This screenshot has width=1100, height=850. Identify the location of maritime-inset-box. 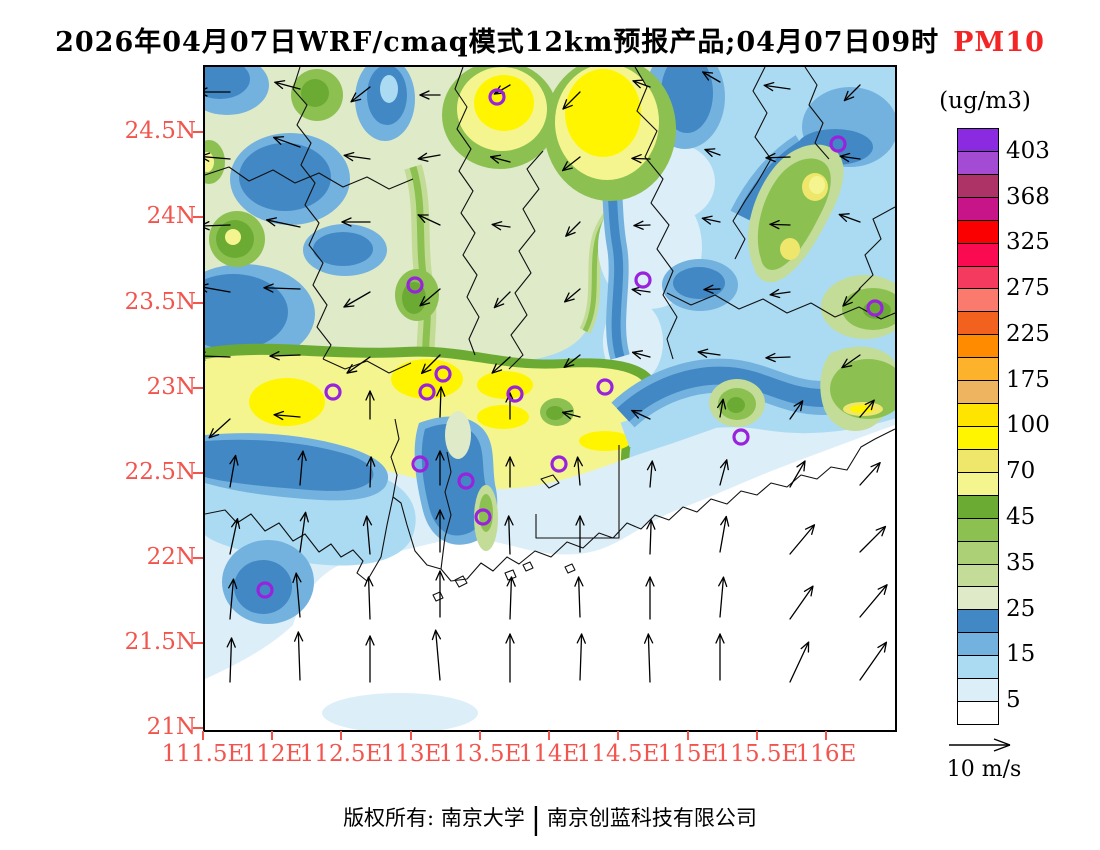
(577, 492).